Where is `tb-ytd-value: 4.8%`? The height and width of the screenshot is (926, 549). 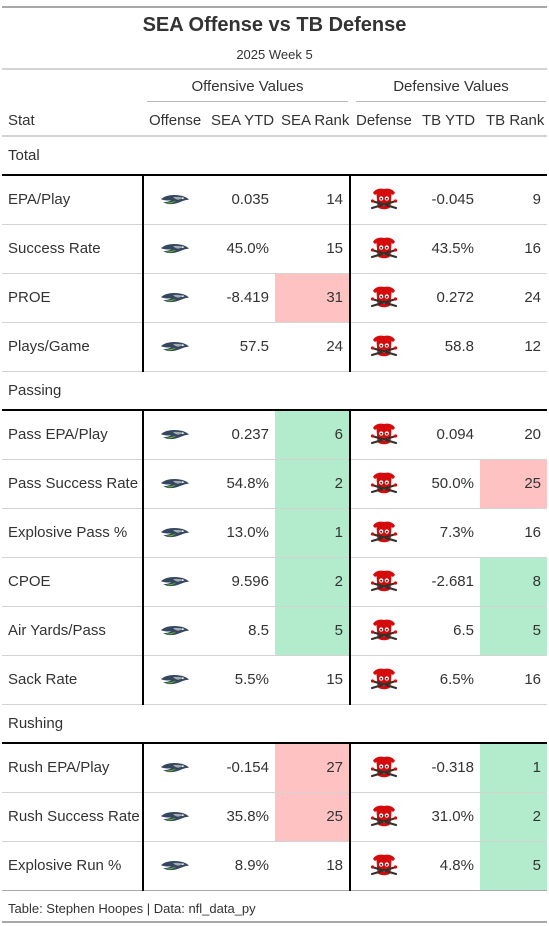
tb-ytd-value: 4.8% is located at coordinates (448, 866).